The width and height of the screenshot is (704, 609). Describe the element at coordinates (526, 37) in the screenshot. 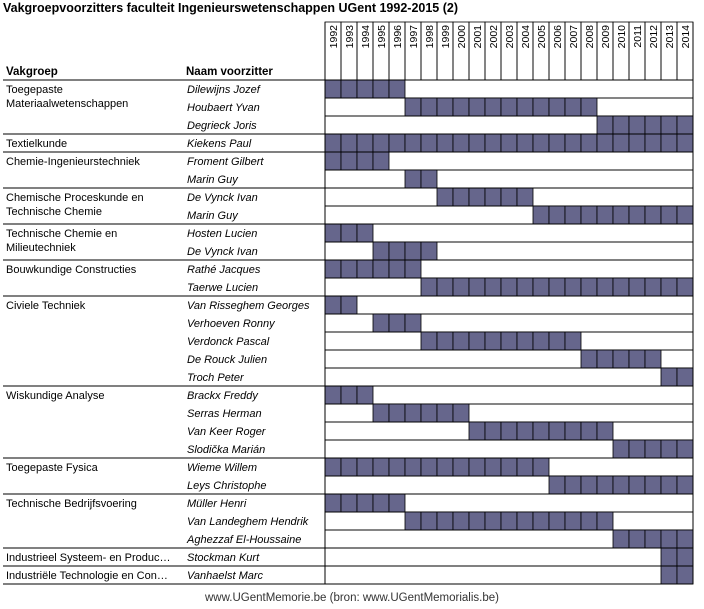

I see `year-label: 2004` at that location.